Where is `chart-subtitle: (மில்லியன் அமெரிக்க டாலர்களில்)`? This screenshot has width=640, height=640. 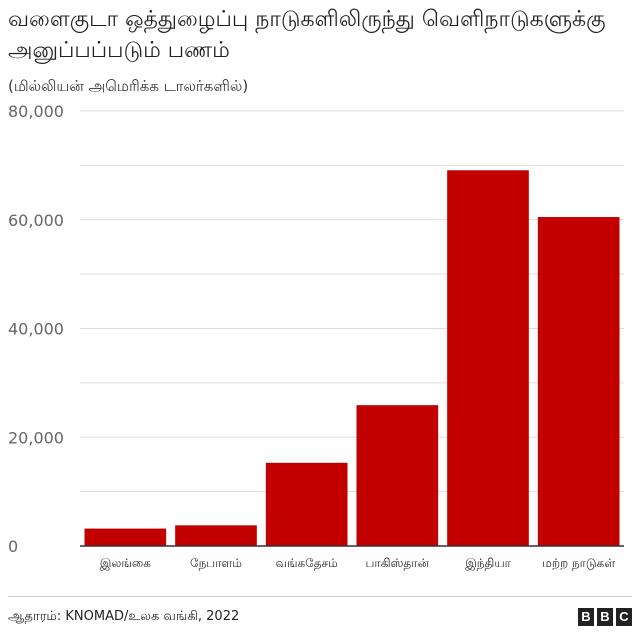 chart-subtitle: (மில்லியன் அமெரிக்க டாலர்களில்) is located at coordinates (128, 86).